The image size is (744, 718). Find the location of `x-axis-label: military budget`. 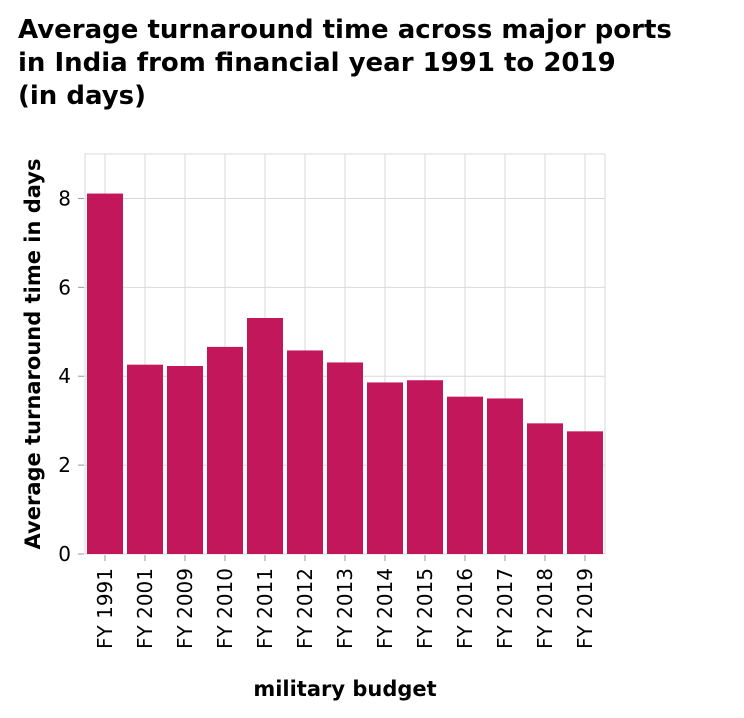

x-axis-label: military budget is located at coordinates (344, 689).